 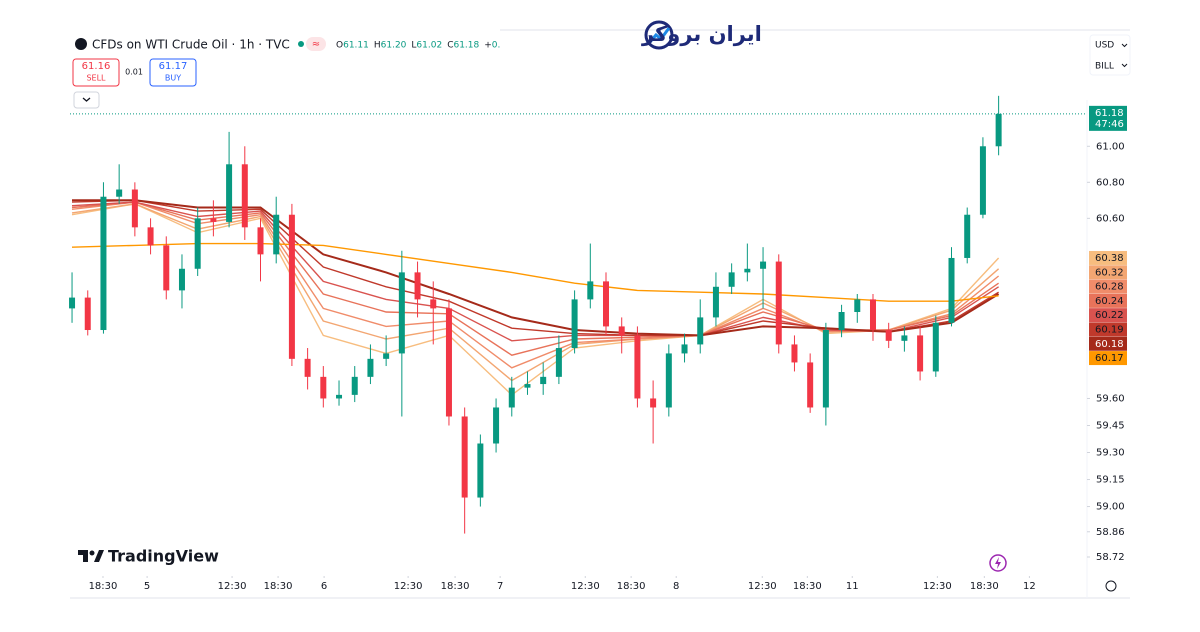 I want to click on ma-badge-label: 60.28, so click(x=1109, y=287).